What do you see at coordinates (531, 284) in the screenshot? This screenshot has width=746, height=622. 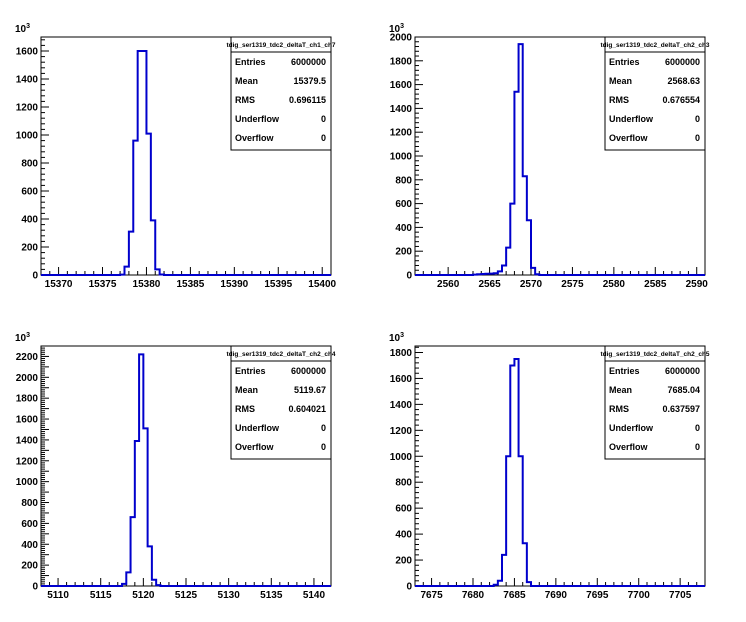 I see `x-tick-label: 2570` at bounding box center [531, 284].